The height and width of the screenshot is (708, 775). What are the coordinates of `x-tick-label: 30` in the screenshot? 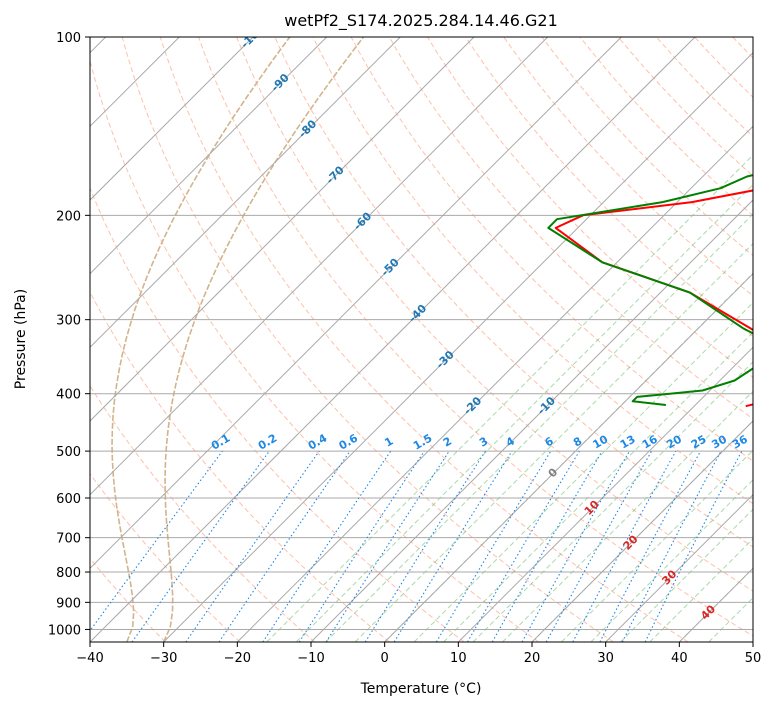 It's located at (605, 658).